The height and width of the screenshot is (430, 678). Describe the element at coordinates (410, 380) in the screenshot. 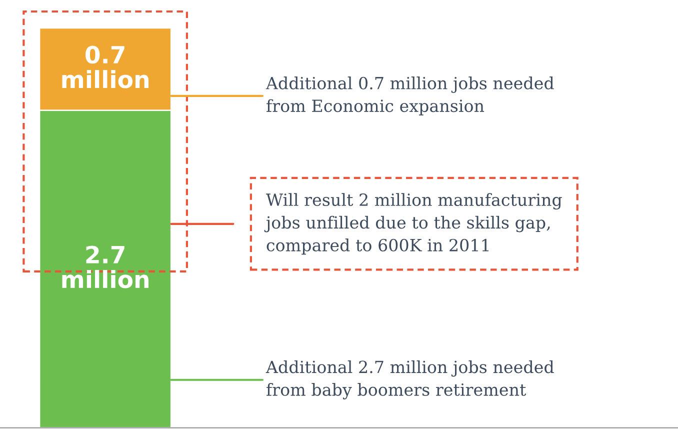

I see `text: Additional 2.7 million jobs needed from baby boomers retirement` at that location.